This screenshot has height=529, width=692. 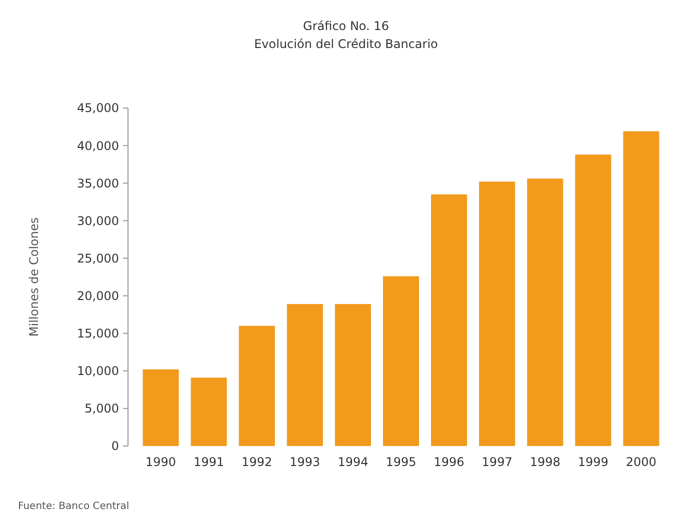 I want to click on y-axis-title: Millones de Colones, so click(x=34, y=277).